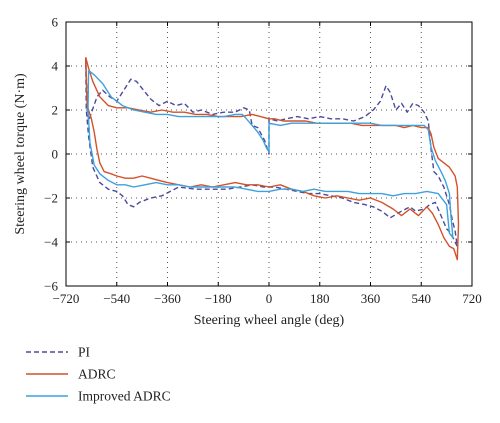  What do you see at coordinates (55, 66) in the screenshot?
I see `y-tick-label: 4` at bounding box center [55, 66].